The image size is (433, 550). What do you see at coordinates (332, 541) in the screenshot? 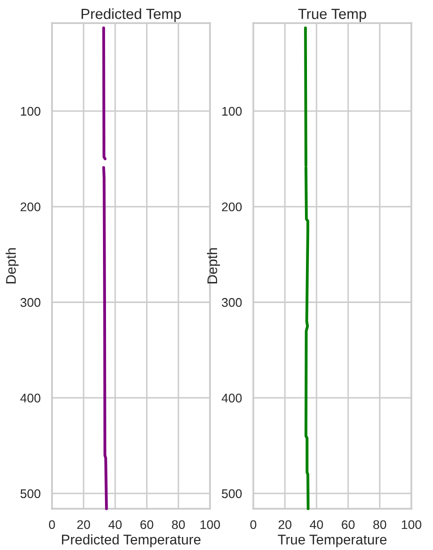
I see `x-axis-title: True Temperature` at bounding box center [332, 541].